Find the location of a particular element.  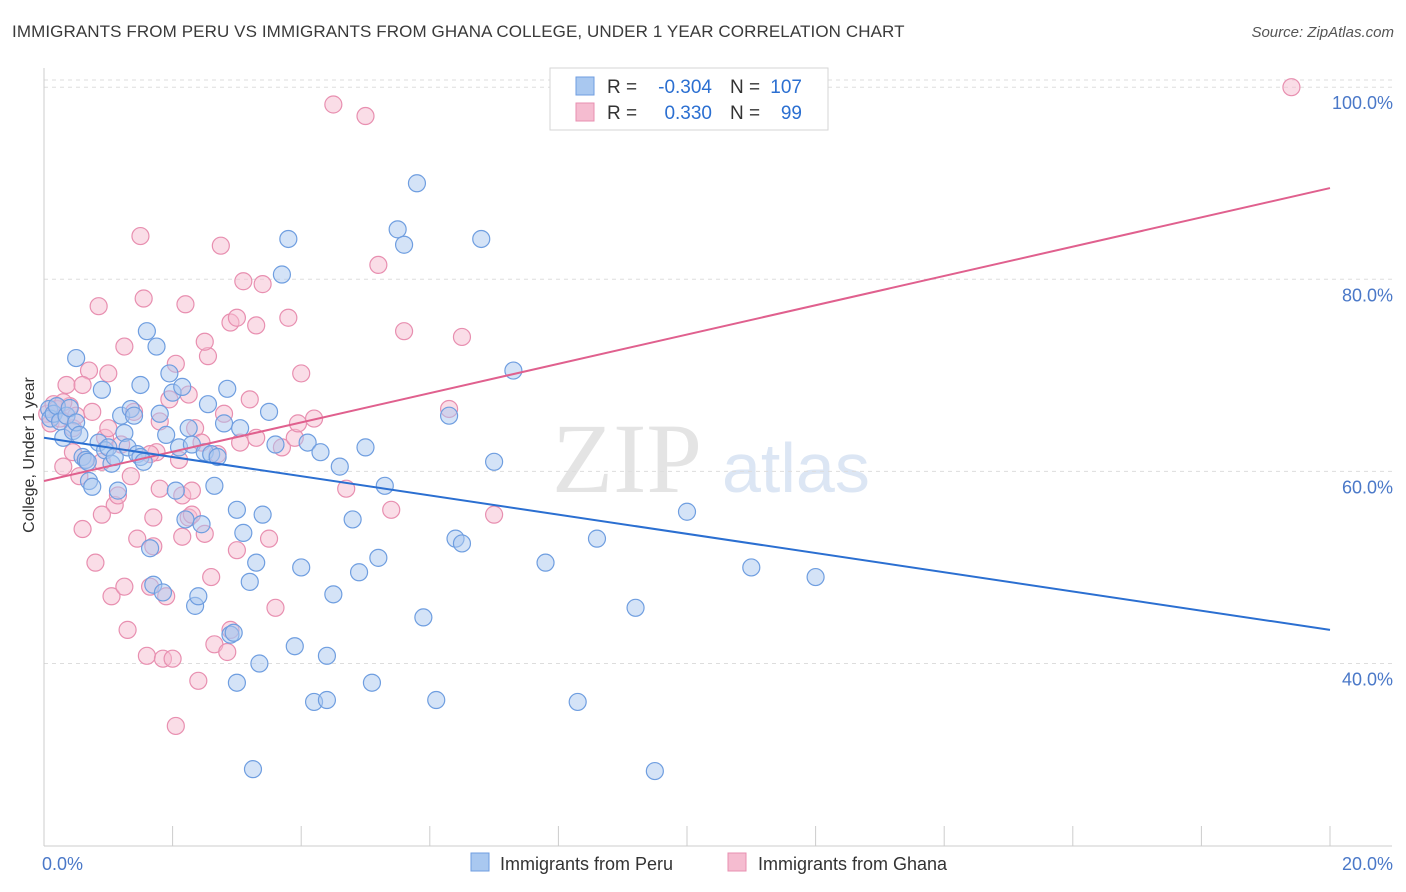

legend-label-ghana: Immigrants from Ghana is located at coordinates (853, 864).